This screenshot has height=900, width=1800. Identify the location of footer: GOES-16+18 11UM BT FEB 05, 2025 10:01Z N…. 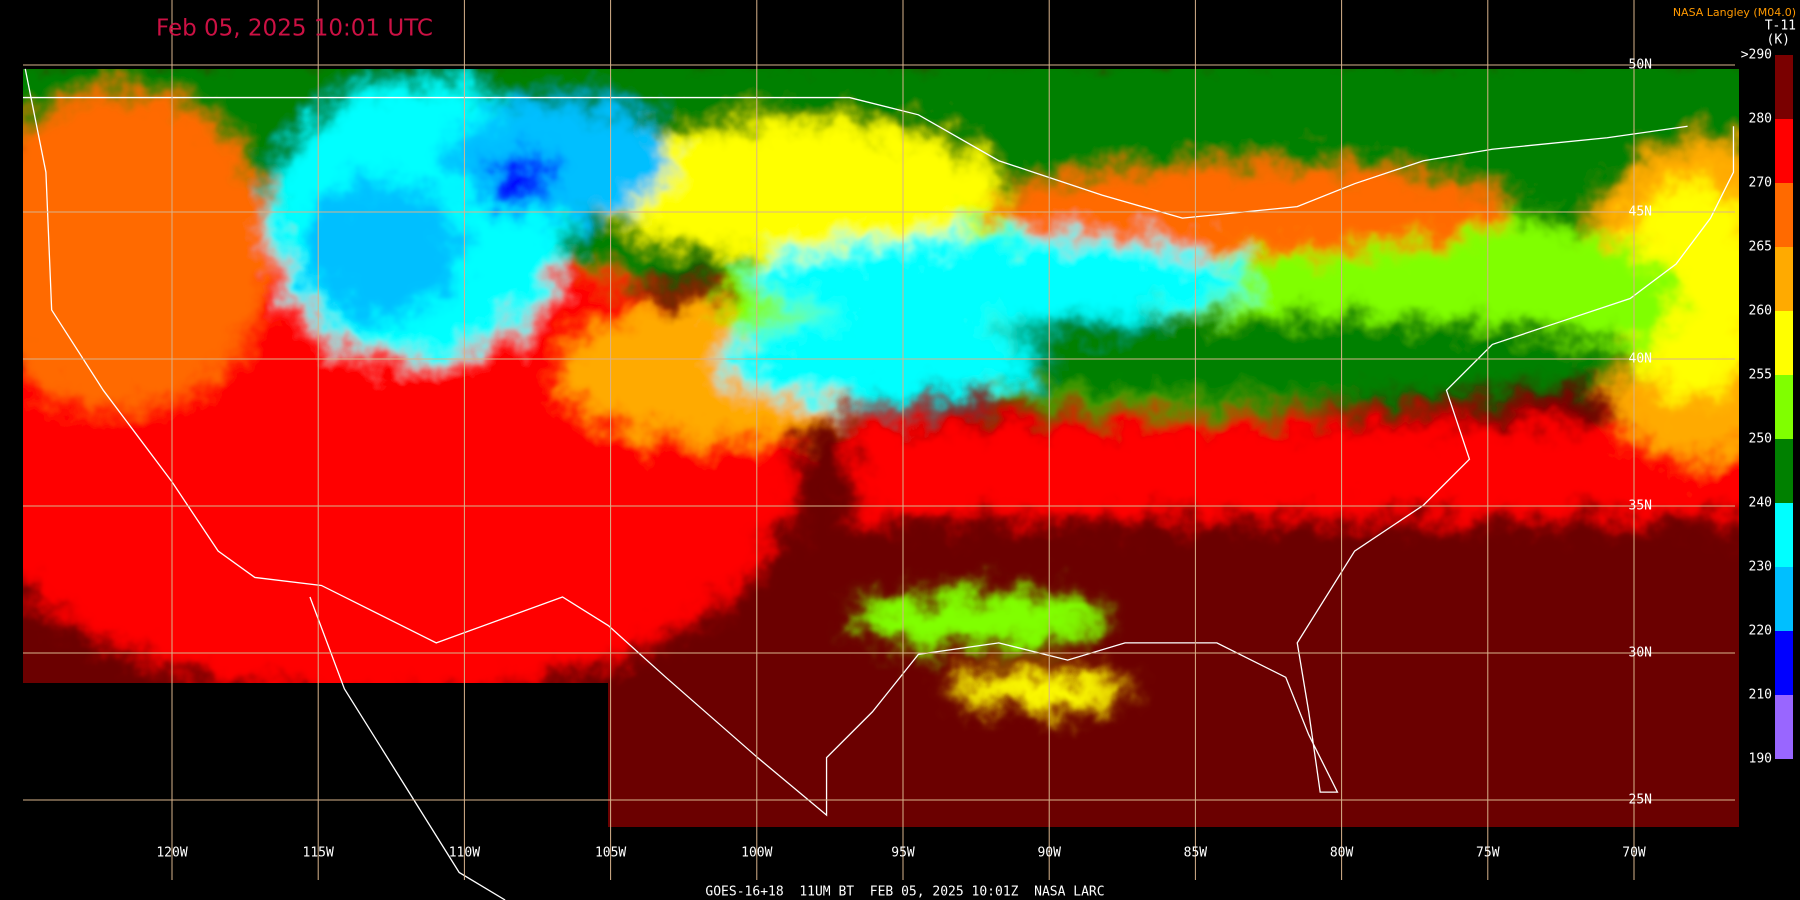
(904, 892).